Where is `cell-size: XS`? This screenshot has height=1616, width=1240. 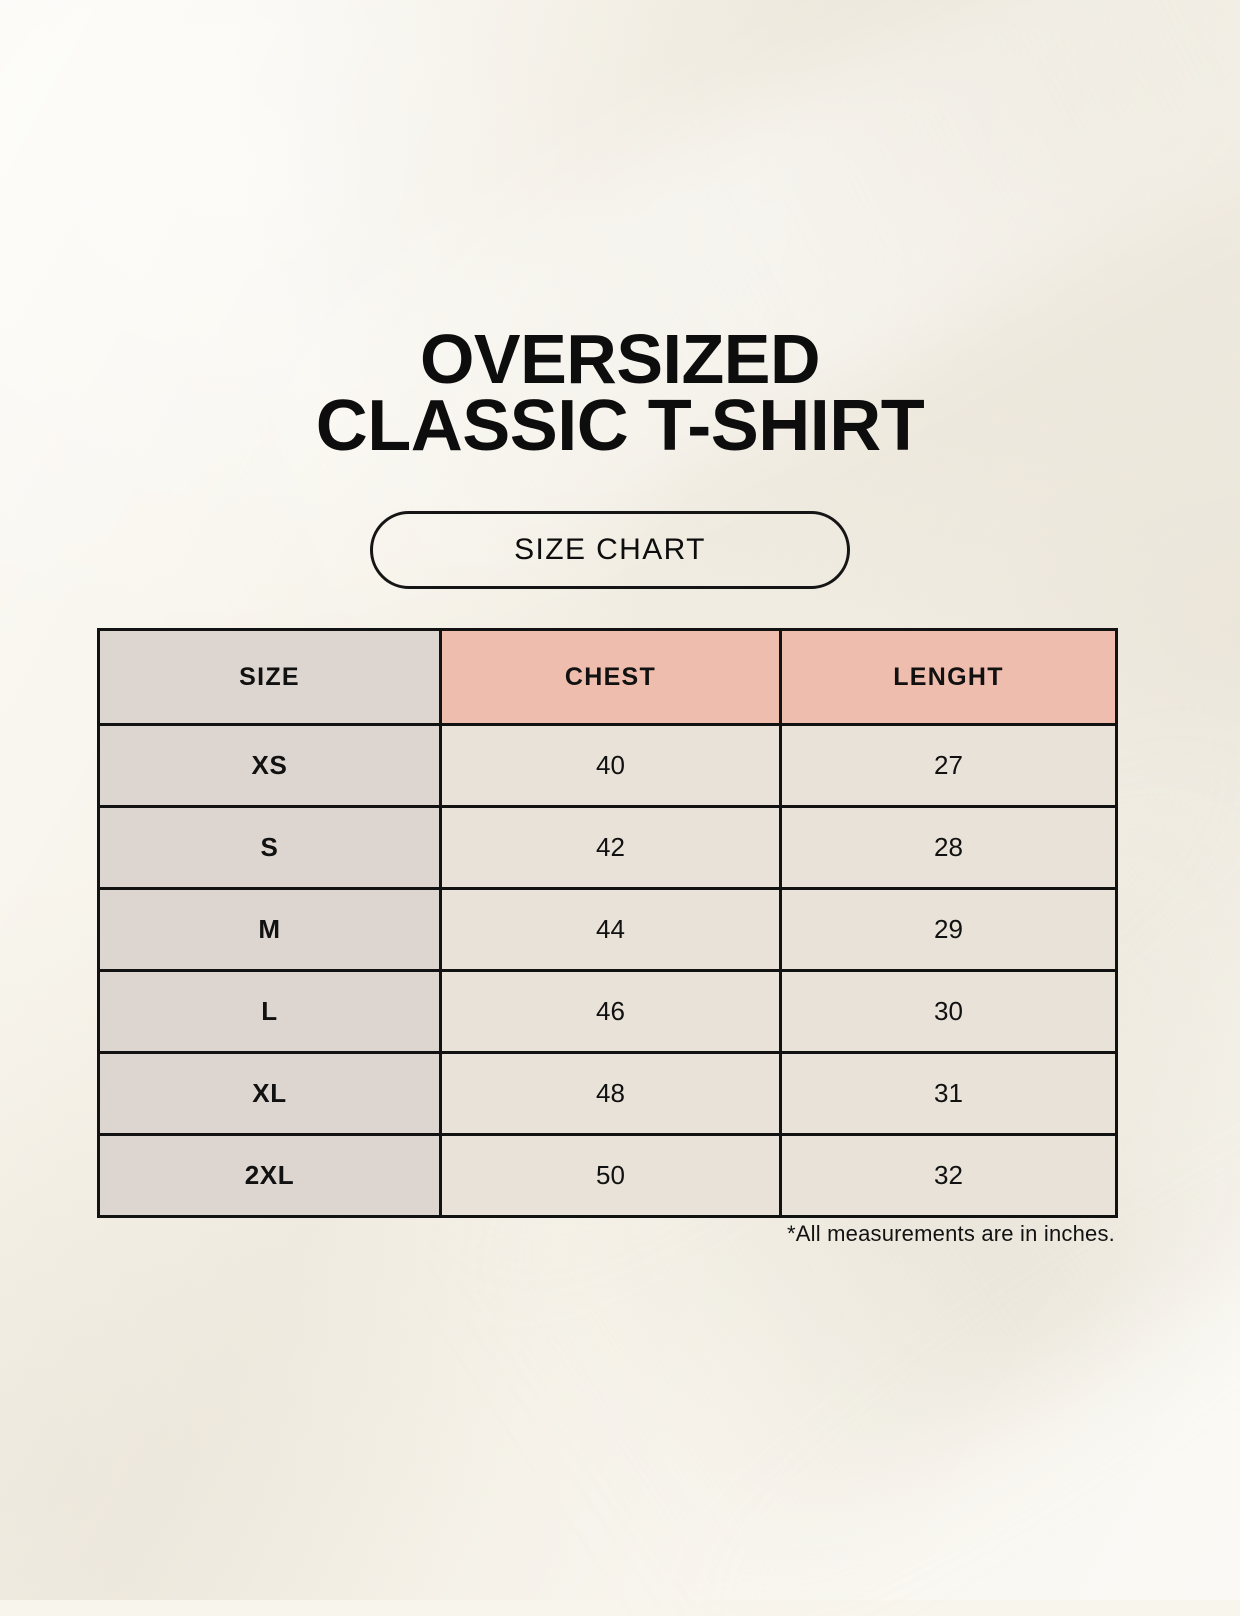 cell-size: XS is located at coordinates (269, 765).